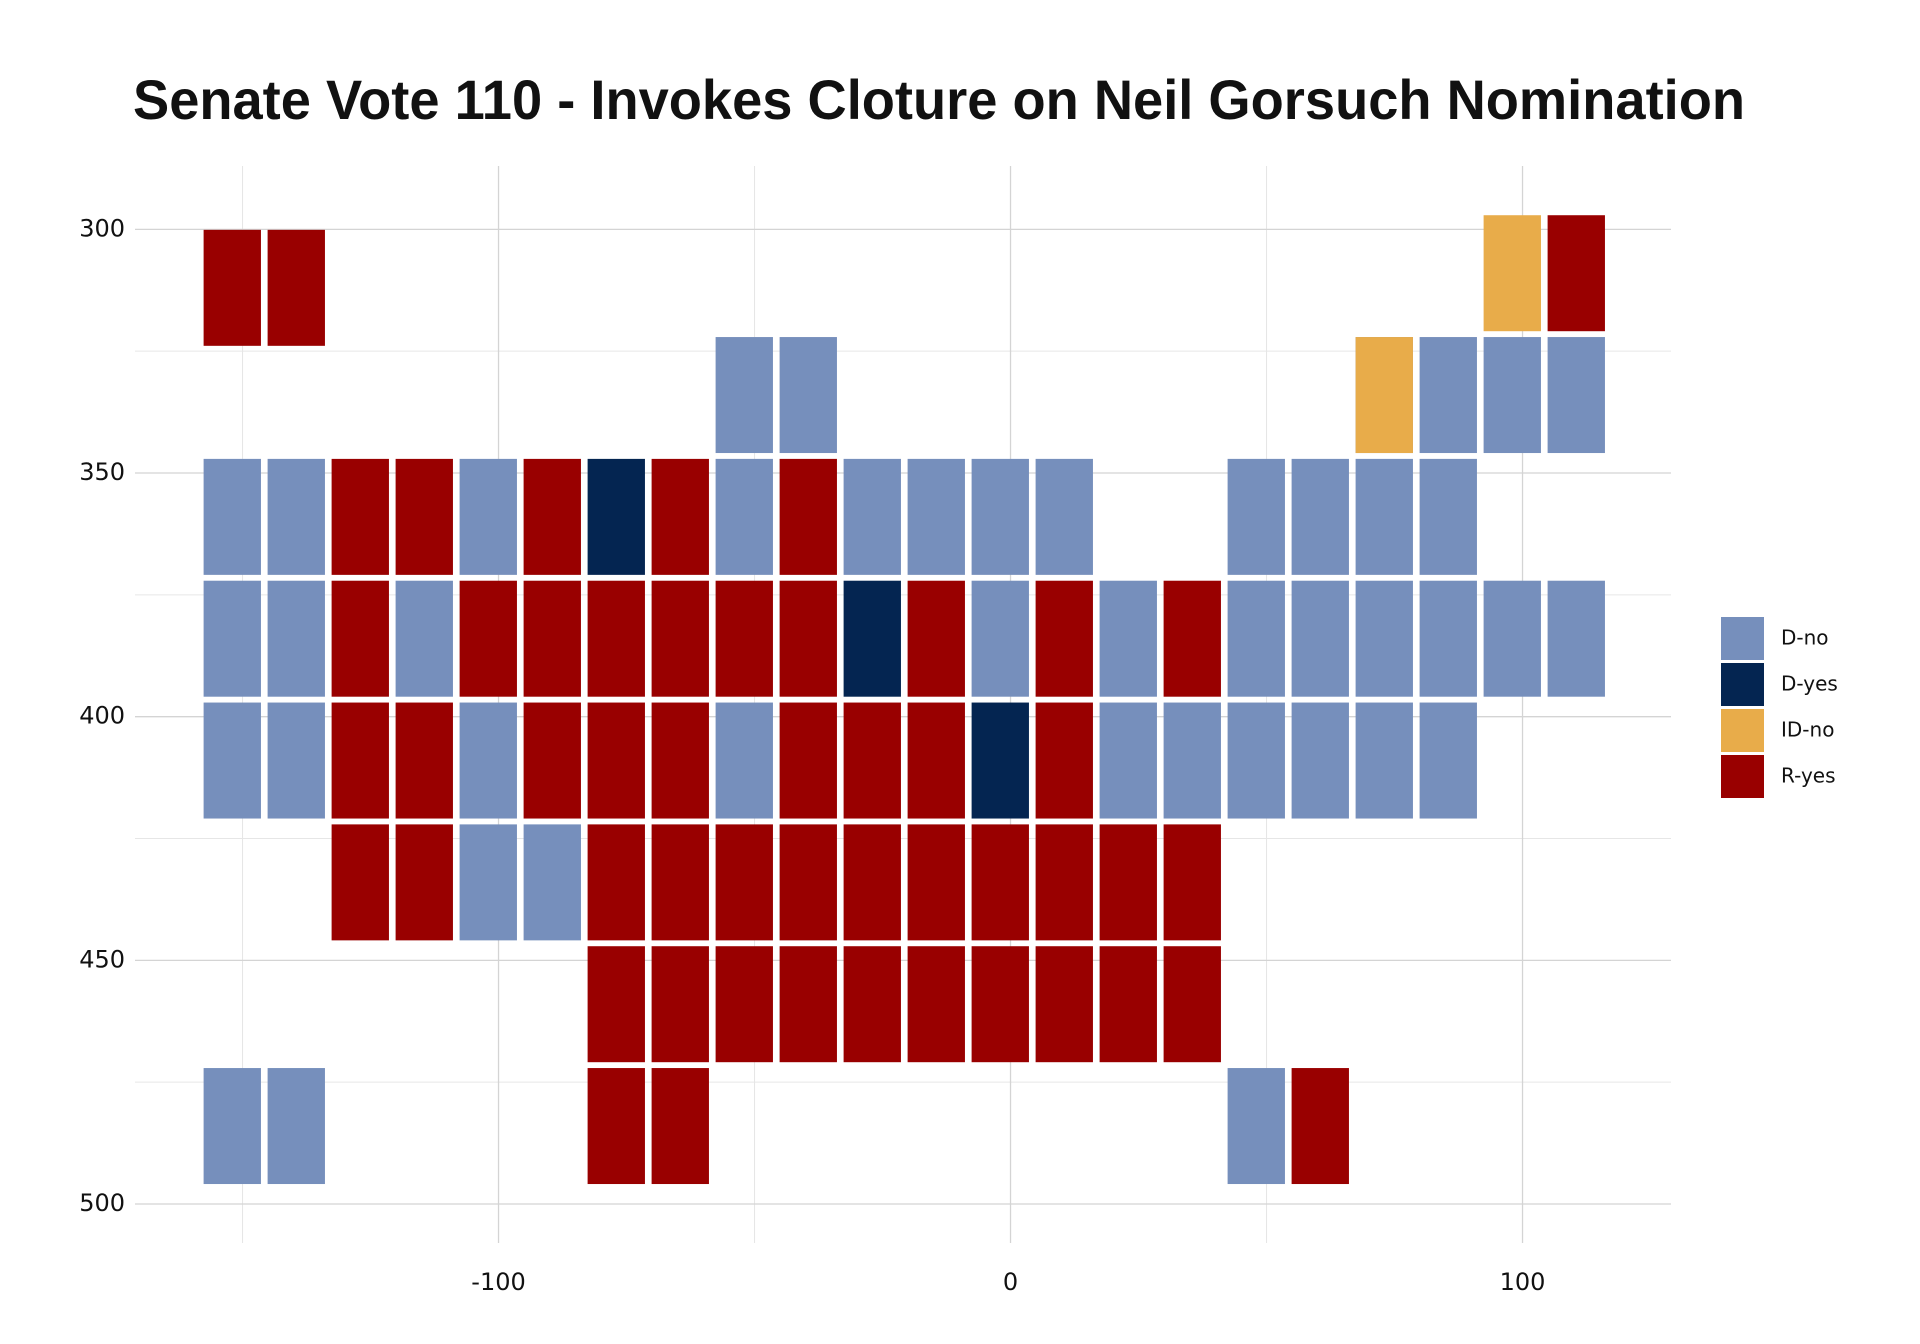  I want to click on y-tick-label: 500, so click(102, 1203).